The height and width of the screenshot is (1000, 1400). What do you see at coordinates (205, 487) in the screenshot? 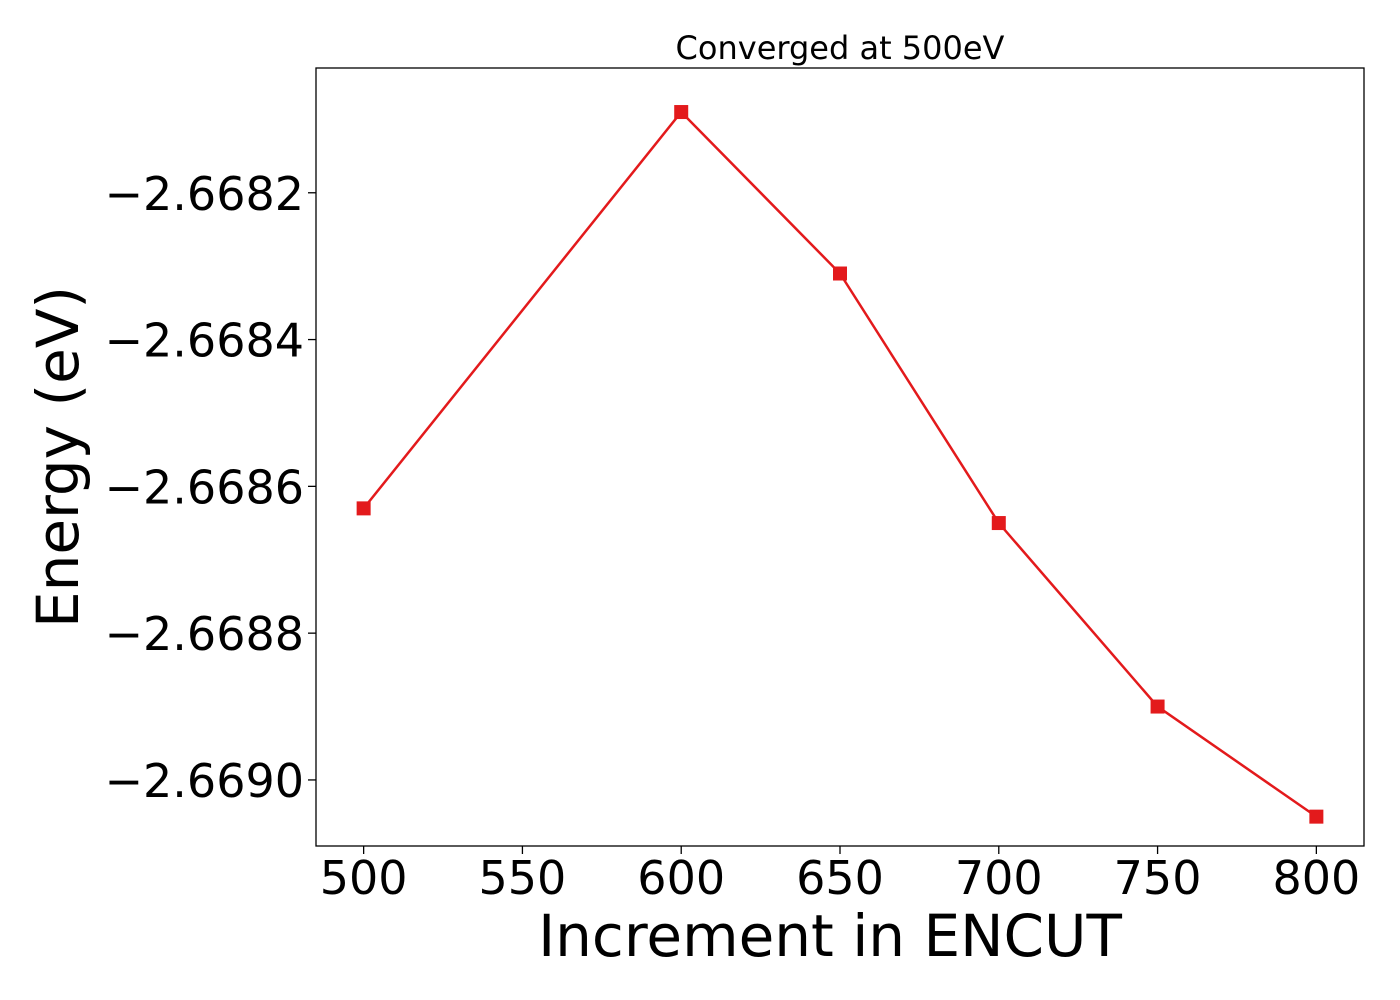
I see `y-tick-label: −2.6686` at bounding box center [205, 487].